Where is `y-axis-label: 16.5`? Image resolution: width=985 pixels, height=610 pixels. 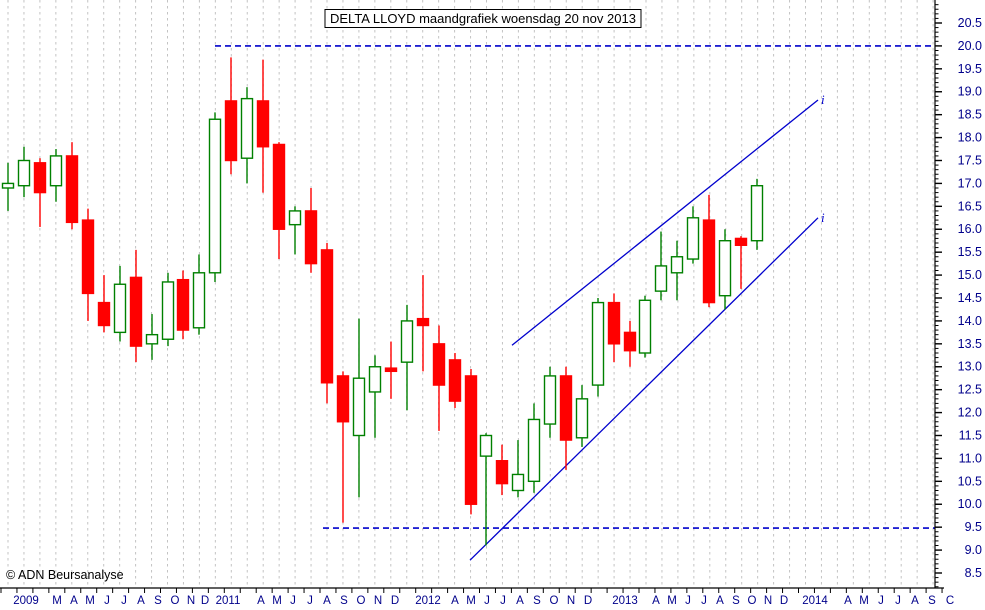
y-axis-label: 16.5 is located at coordinates (970, 206).